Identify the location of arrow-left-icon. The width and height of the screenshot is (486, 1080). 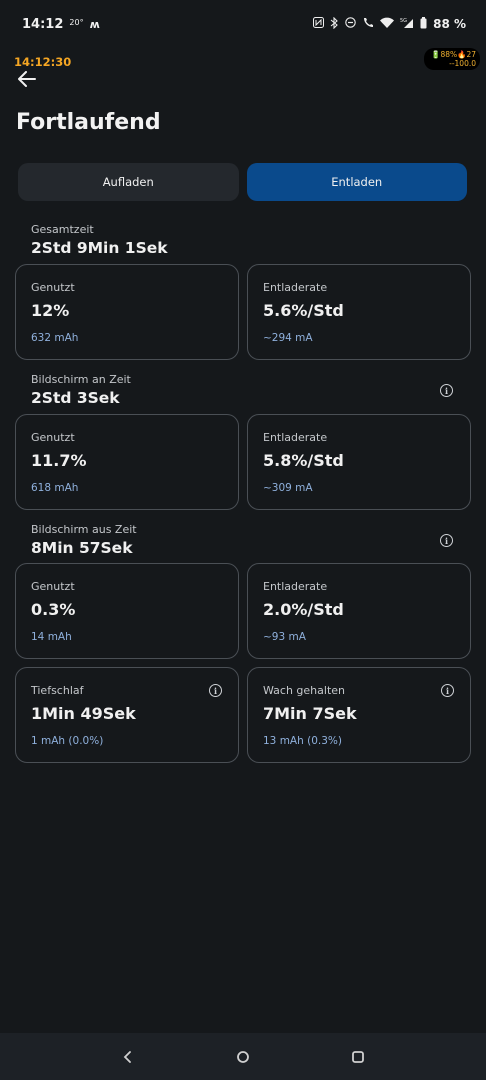
(27, 79).